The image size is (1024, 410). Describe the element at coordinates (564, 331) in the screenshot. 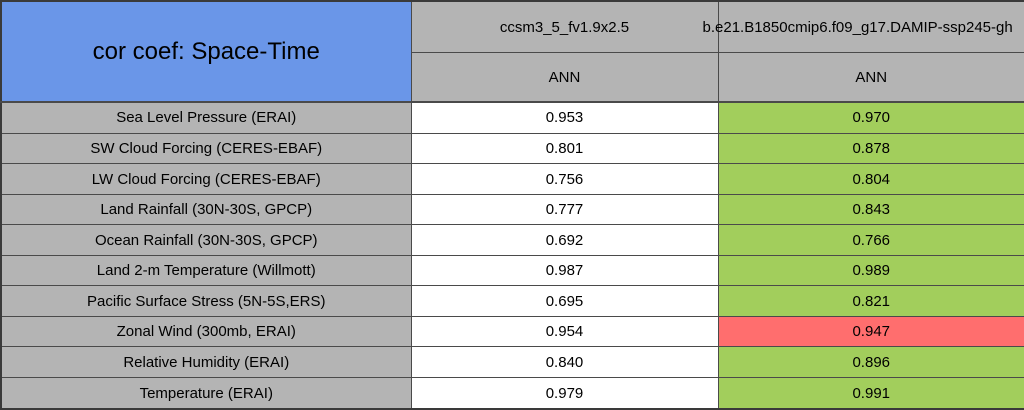

I see `metric-value-cell: 0.954` at that location.